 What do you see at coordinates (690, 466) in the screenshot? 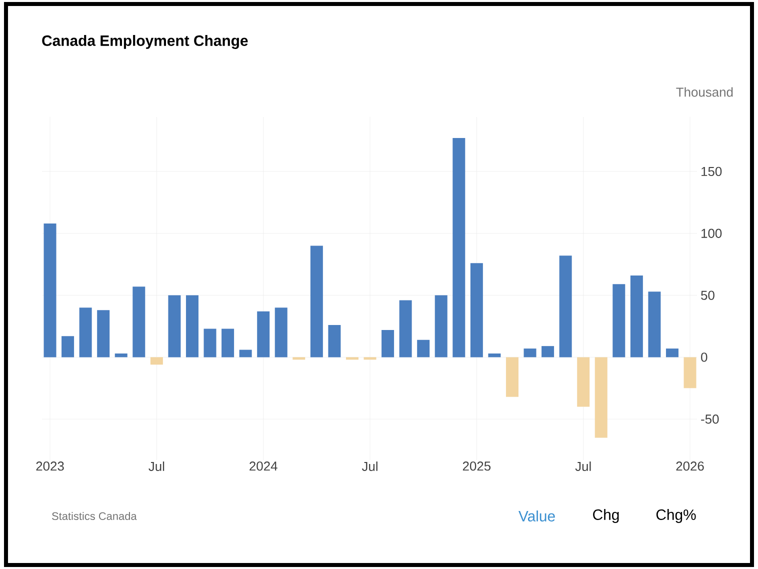
I see `x-tick-label: 2026` at bounding box center [690, 466].